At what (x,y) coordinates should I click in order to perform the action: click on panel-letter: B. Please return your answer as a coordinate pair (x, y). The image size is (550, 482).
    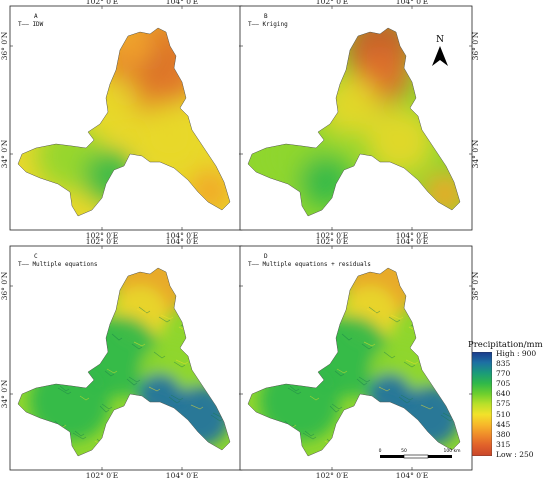
    Looking at the image, I should click on (266, 16).